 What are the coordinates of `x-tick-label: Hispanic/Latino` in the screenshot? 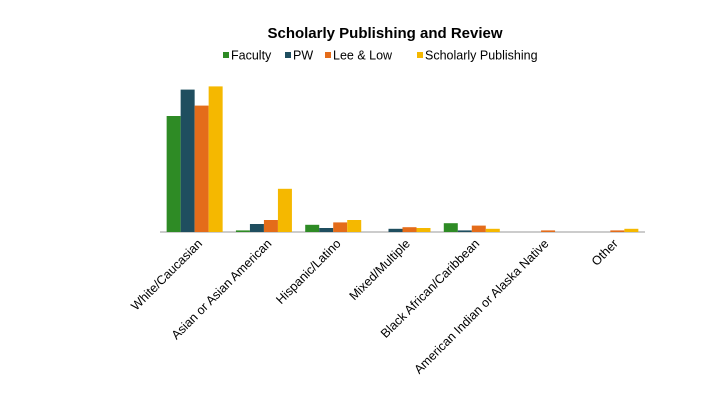 It's located at (308, 272).